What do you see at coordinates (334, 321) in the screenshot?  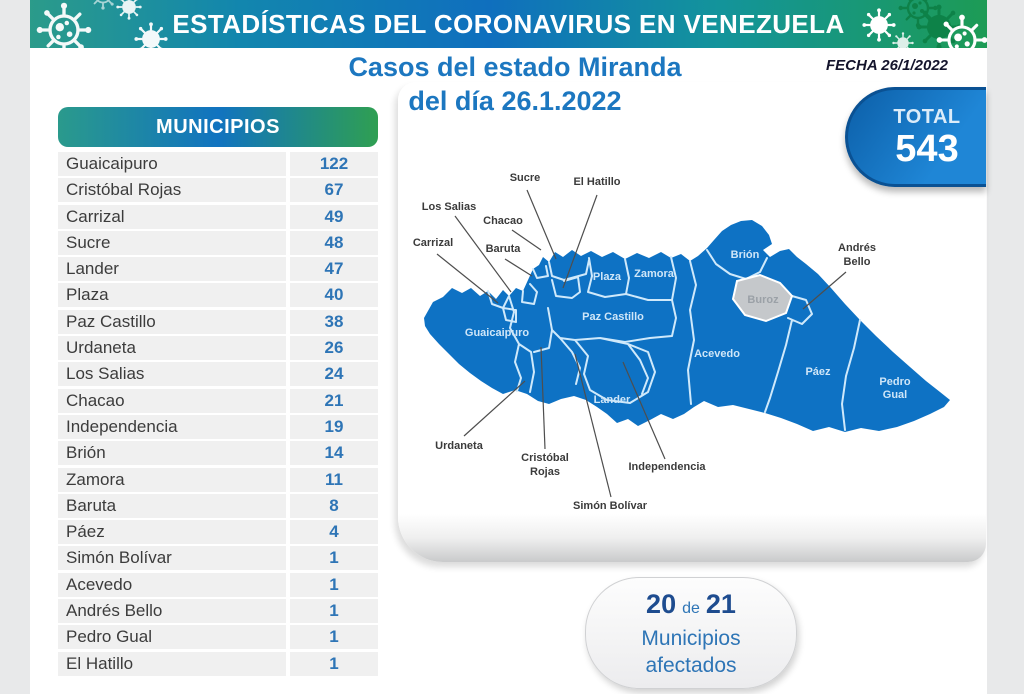 I see `municipality-value: 38` at bounding box center [334, 321].